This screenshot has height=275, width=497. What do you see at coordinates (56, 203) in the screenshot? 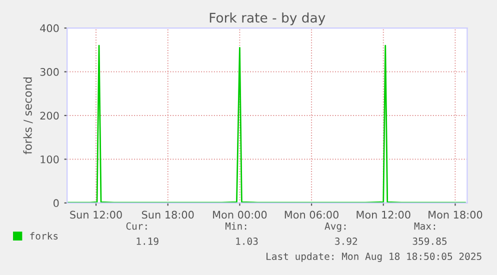
I see `y-tick-label: 0` at bounding box center [56, 203].